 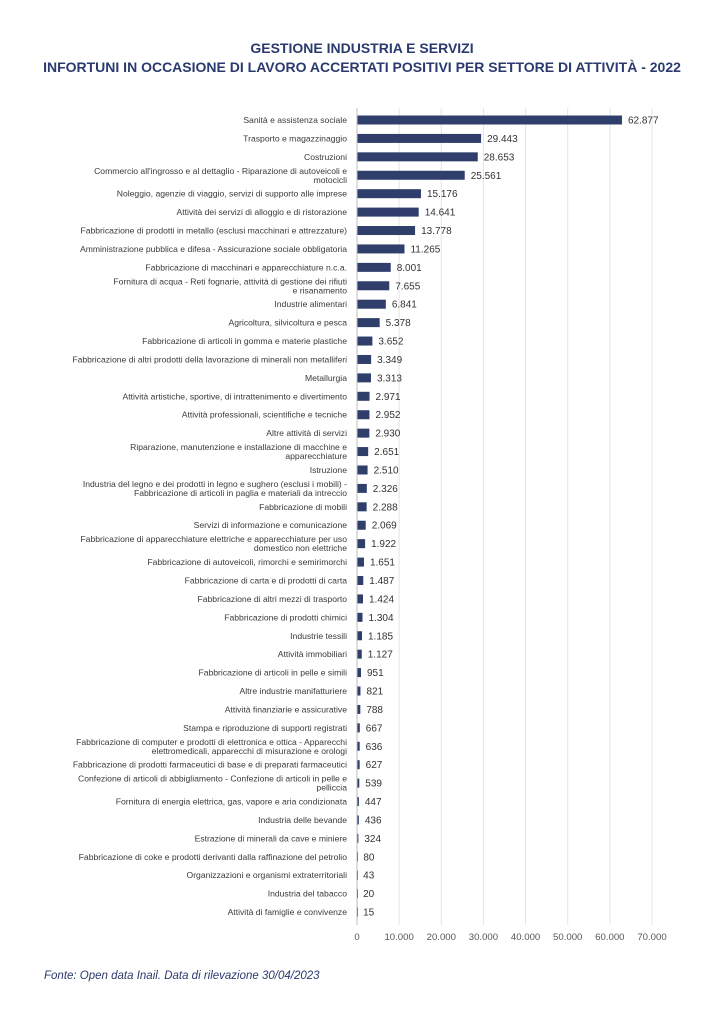 I want to click on category-label: Estrazione di minerali da cave e miniere, so click(x=271, y=838).